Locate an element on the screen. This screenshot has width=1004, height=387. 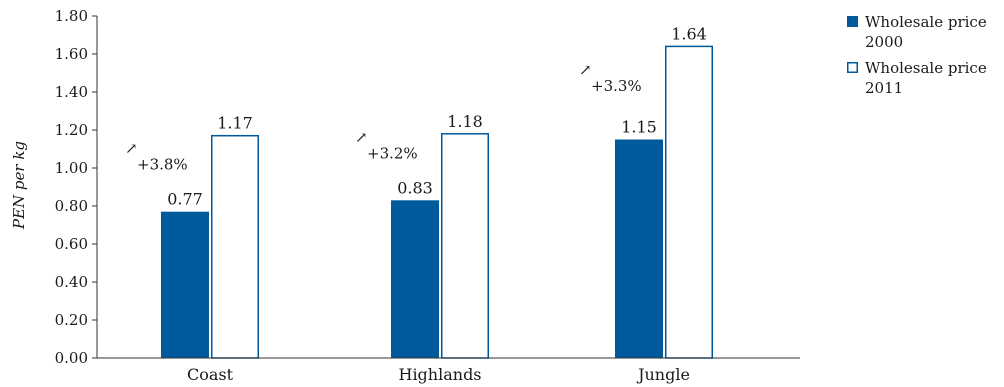
x-category-label: Jungle is located at coordinates (663, 374).